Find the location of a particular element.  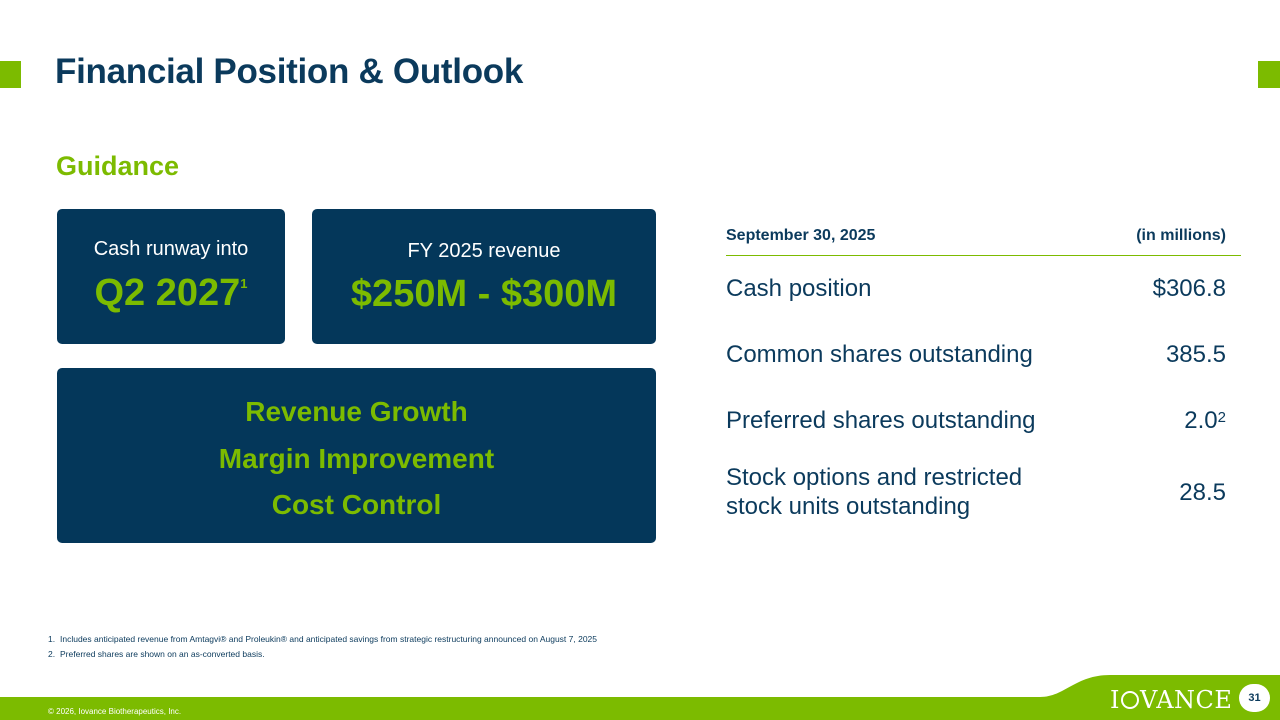

right-accent-bar is located at coordinates (1269, 74).